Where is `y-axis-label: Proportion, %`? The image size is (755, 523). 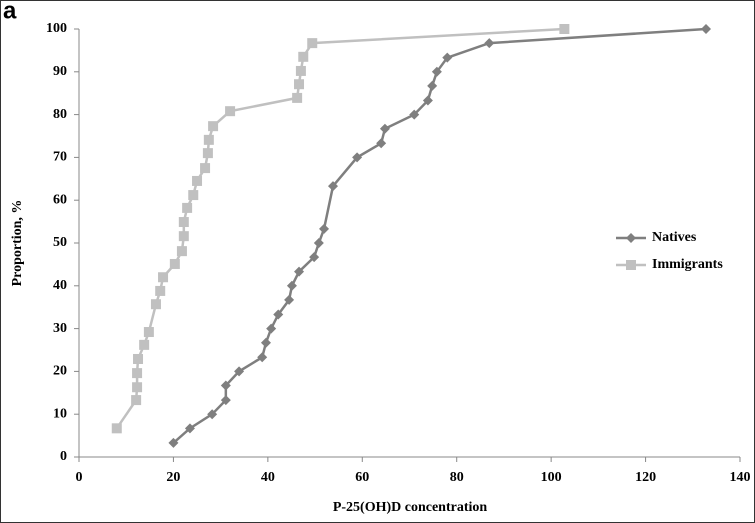 y-axis-label: Proportion, % is located at coordinates (17, 243).